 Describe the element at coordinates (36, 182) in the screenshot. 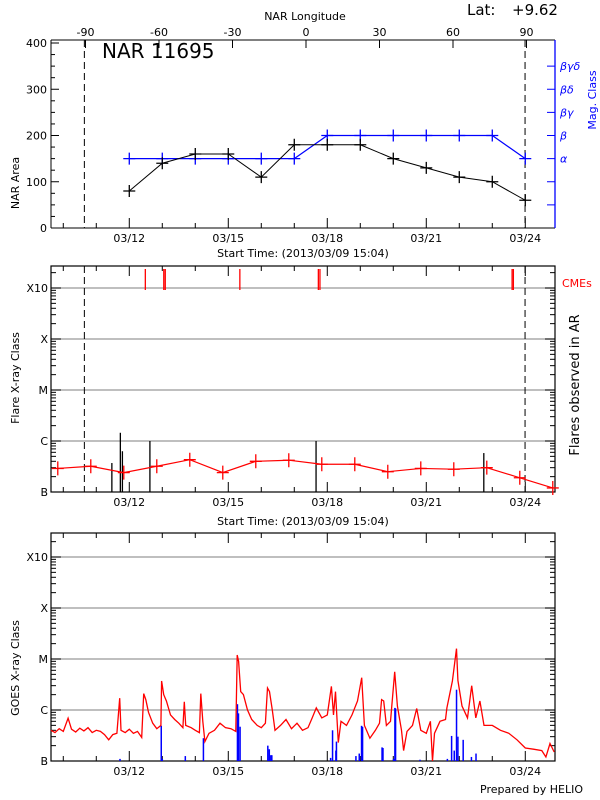

I see `y-tick-label: 100` at that location.